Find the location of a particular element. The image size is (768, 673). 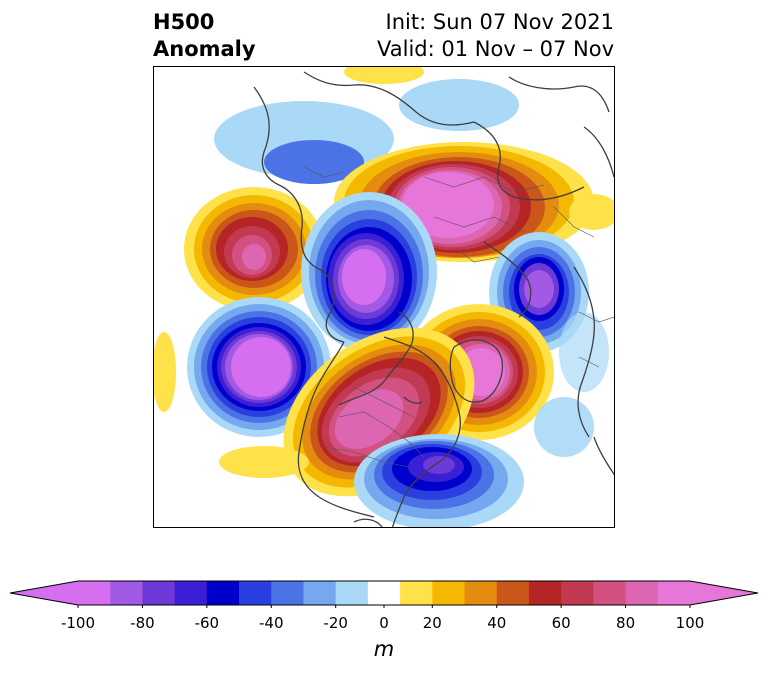

anomaly-neg-center is located at coordinates (369, 272).